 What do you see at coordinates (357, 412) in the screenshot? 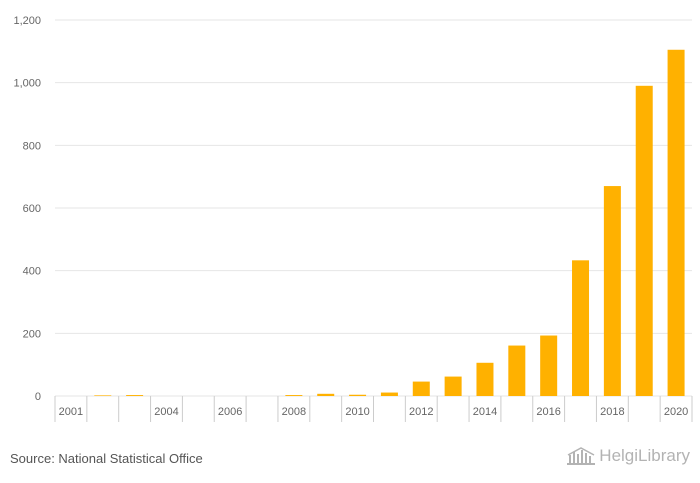
I see `x-tick-label: 2010` at bounding box center [357, 412].